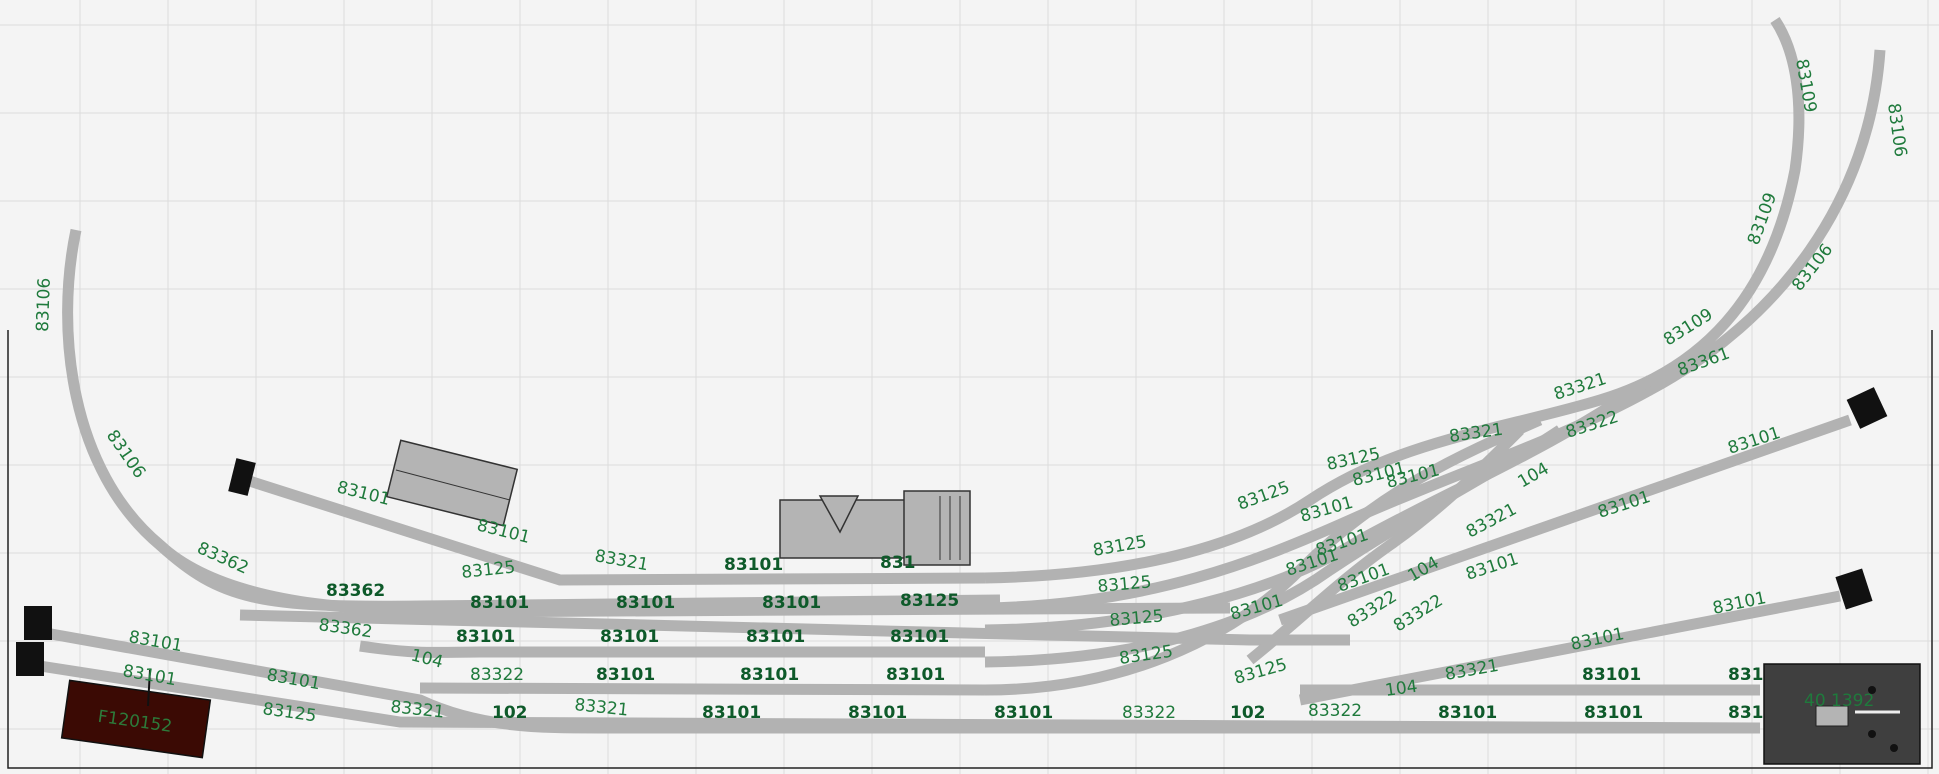  Describe the element at coordinates (1565, 520) in the screenshot. I see `track-diagonal-r1` at that location.